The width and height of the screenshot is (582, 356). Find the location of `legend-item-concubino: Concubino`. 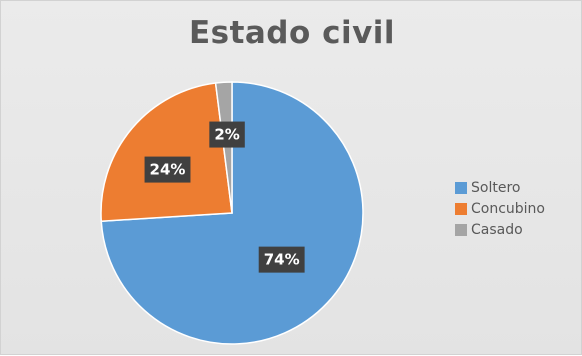

legend-item-concubino: Concubino is located at coordinates (500, 208).